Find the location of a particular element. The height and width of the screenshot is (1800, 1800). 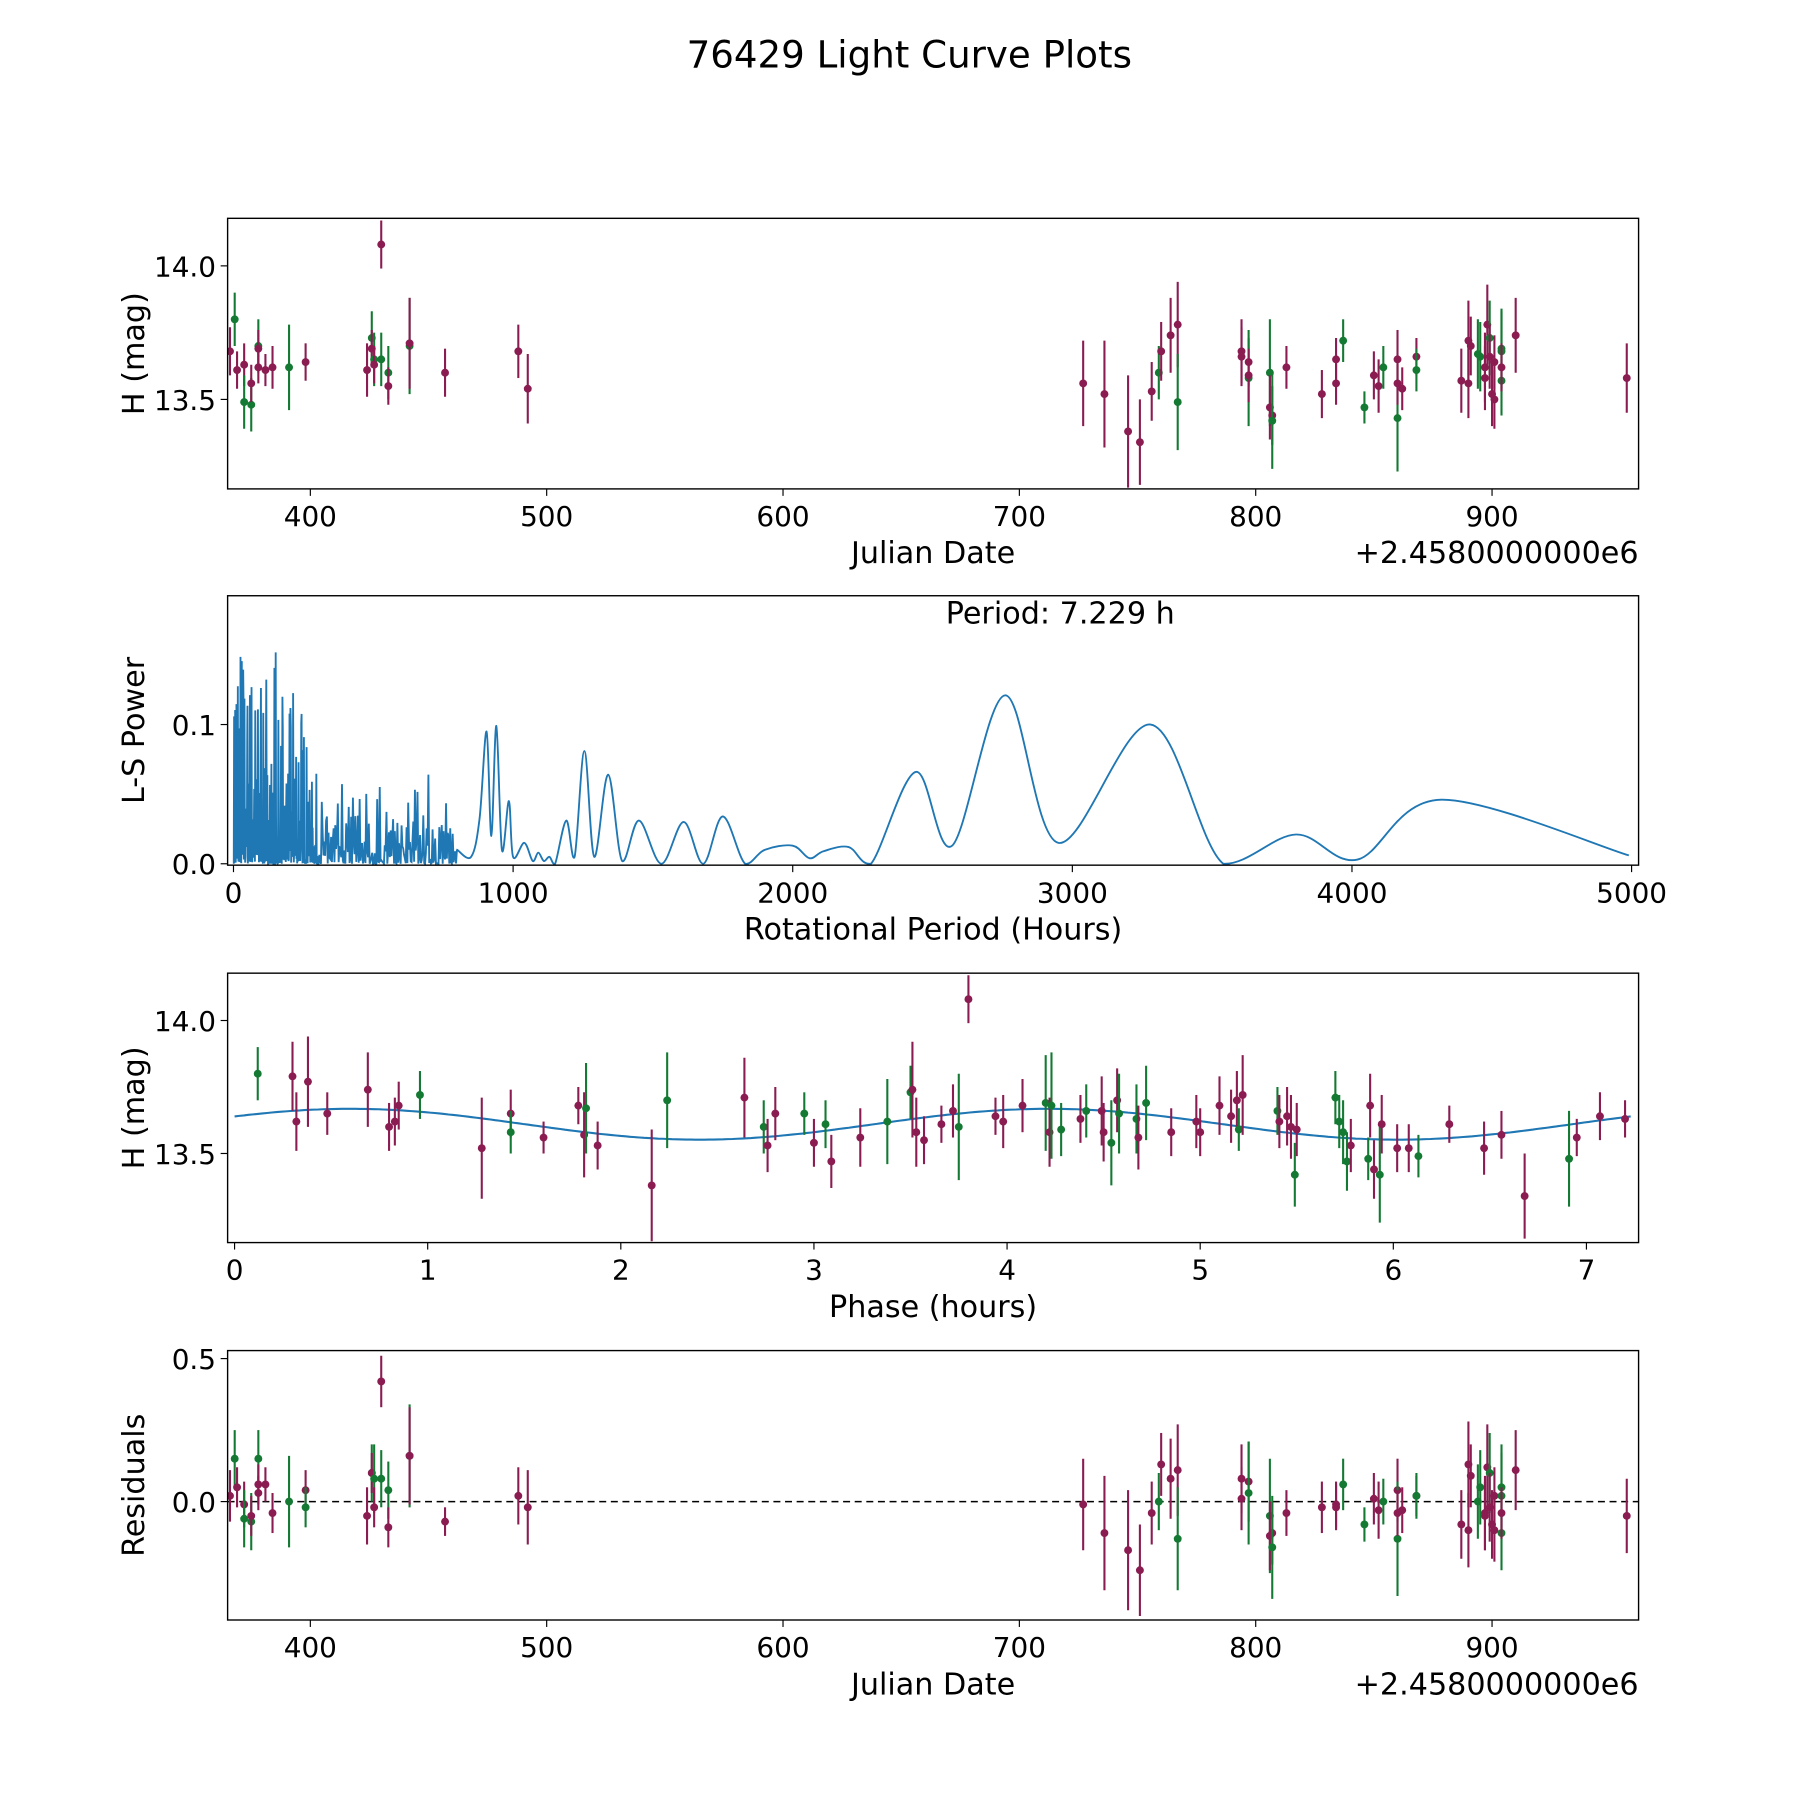

x-tick-label: 2000 is located at coordinates (792, 892).